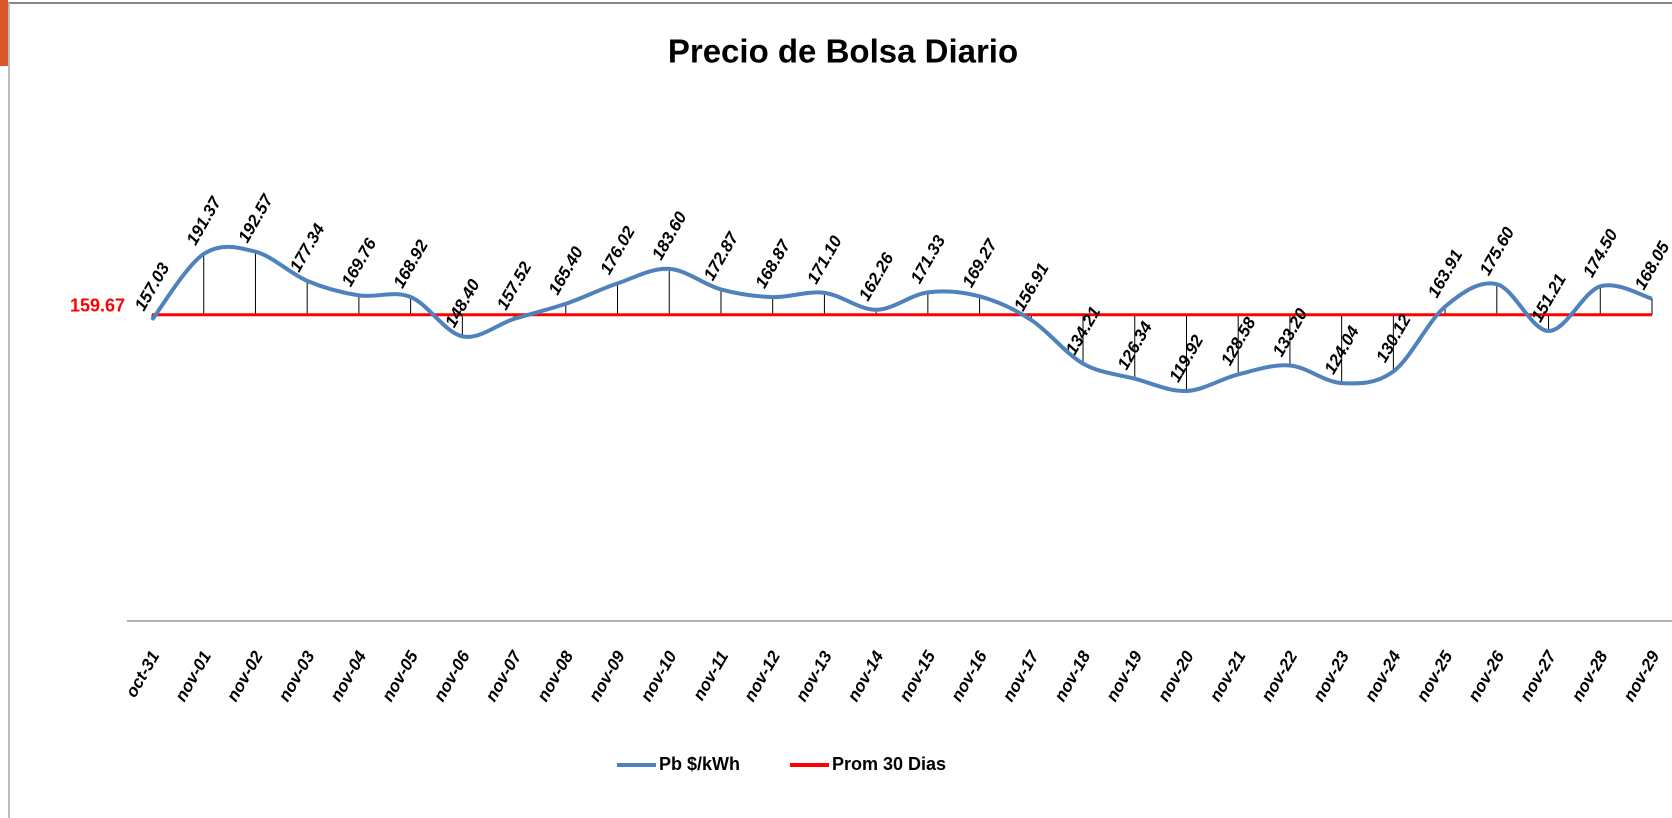 The image size is (1672, 818). Describe the element at coordinates (97, 306) in the screenshot. I see `average-label: 159.67` at that location.